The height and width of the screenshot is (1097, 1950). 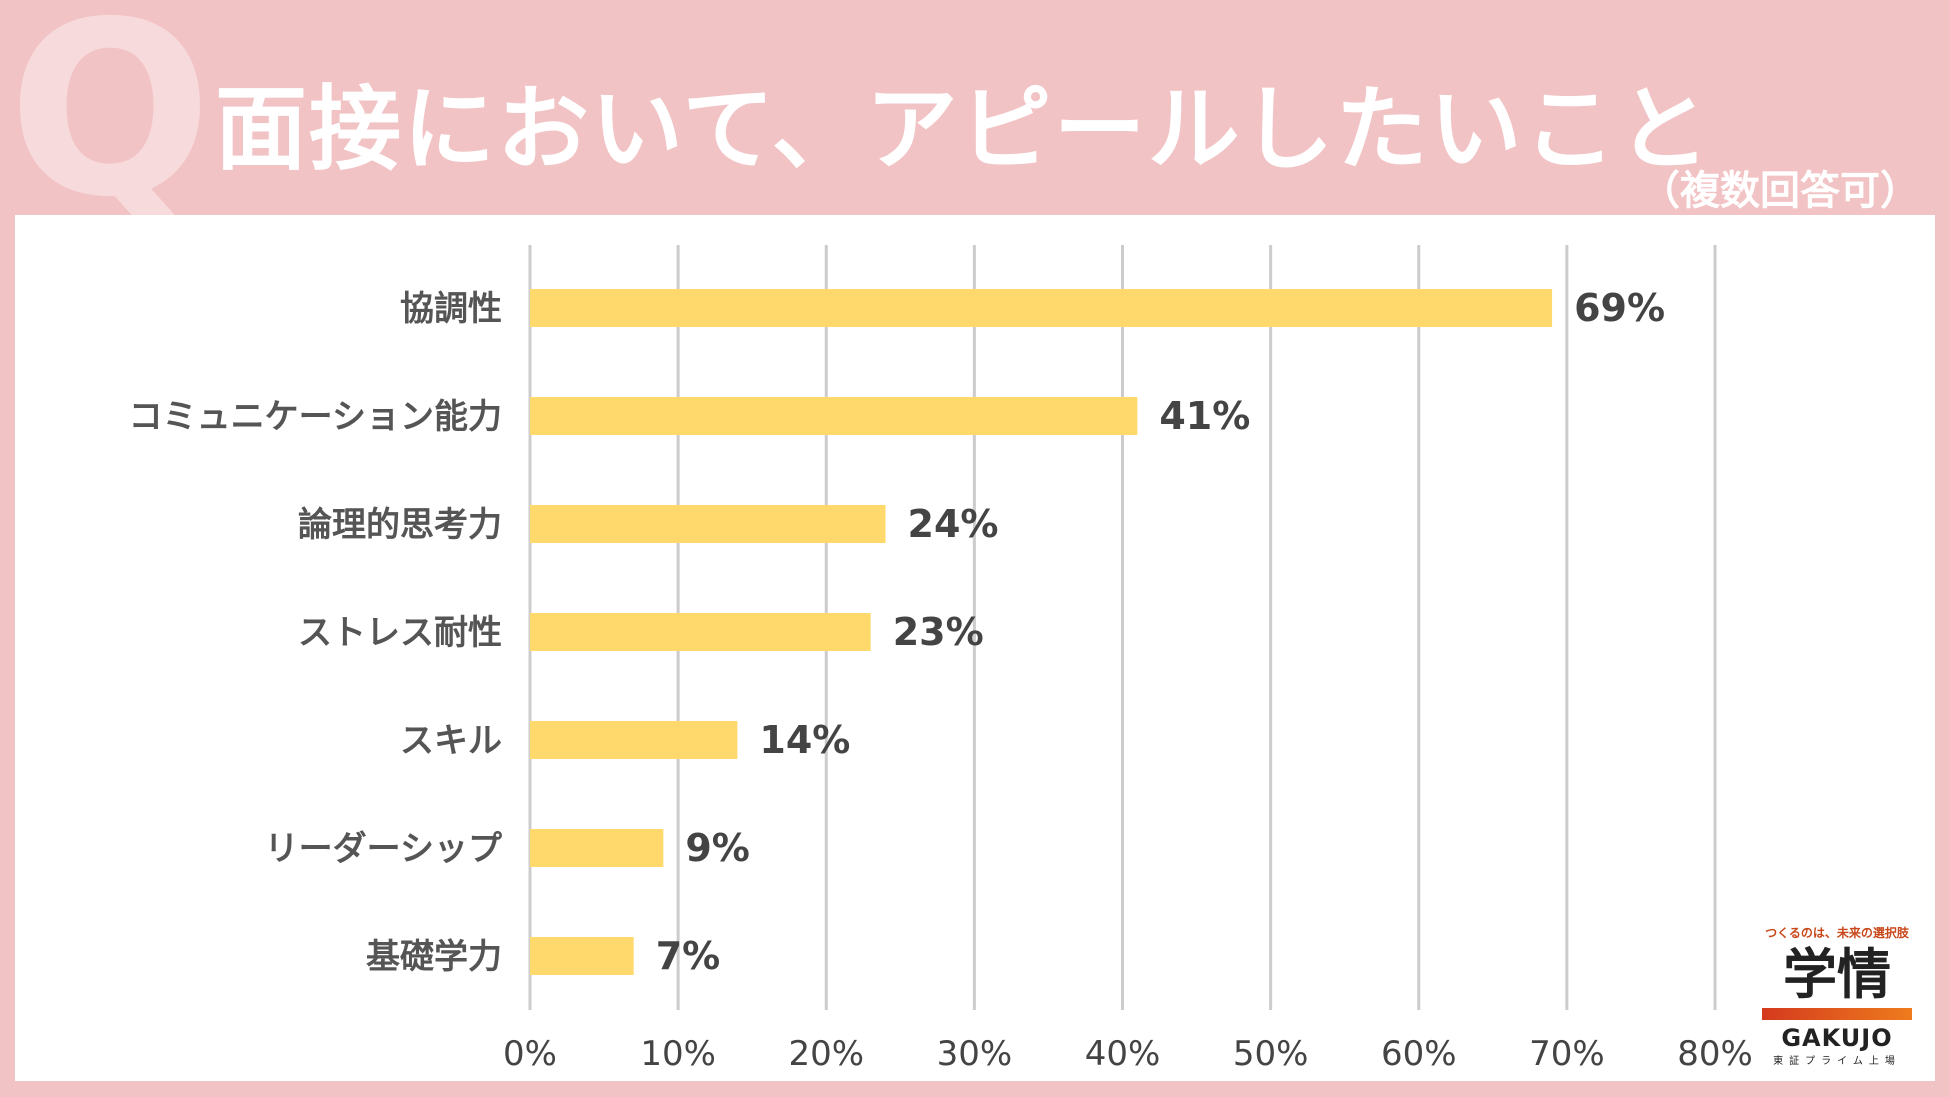 What do you see at coordinates (975, 1054) in the screenshot?
I see `x-tick-label-3: 30%` at bounding box center [975, 1054].